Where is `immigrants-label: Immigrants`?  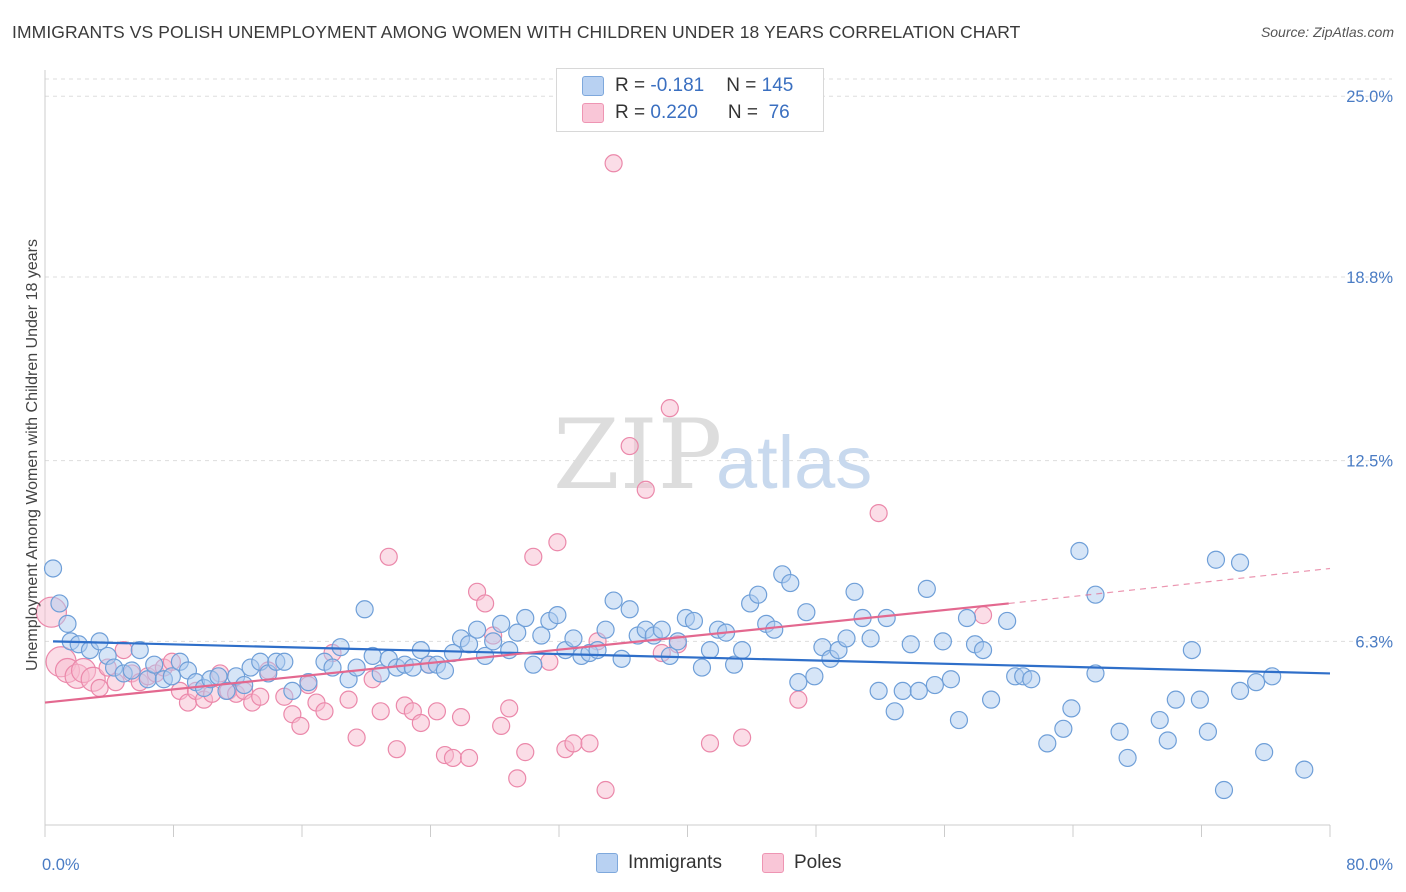 immigrants-label: Immigrants is located at coordinates (675, 862).